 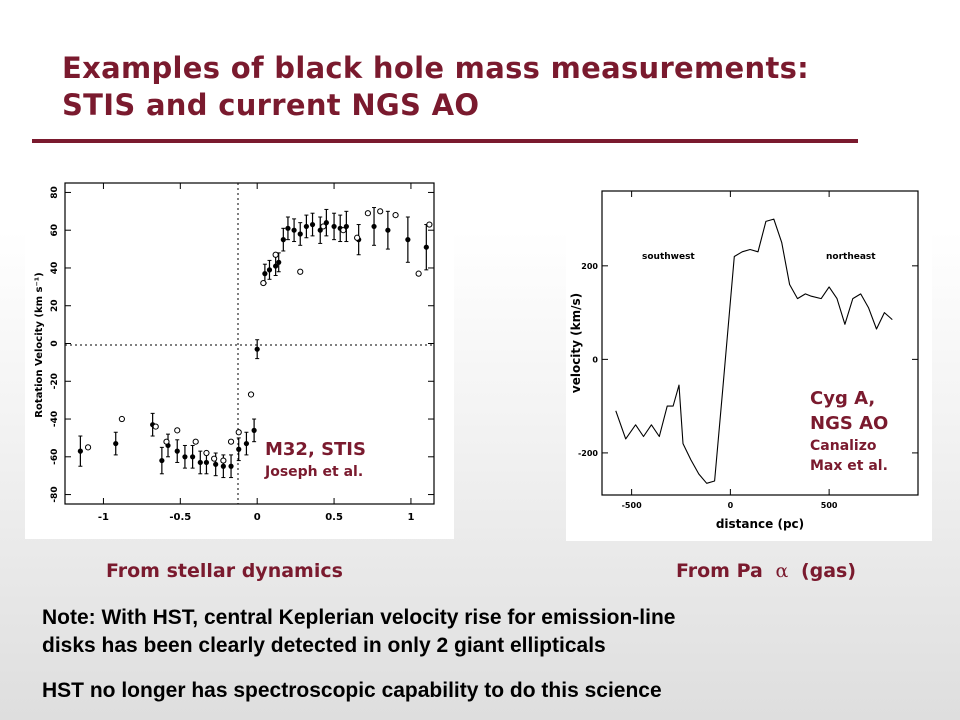 What do you see at coordinates (55, 305) in the screenshot?
I see `y-tick-label: 20` at bounding box center [55, 305].